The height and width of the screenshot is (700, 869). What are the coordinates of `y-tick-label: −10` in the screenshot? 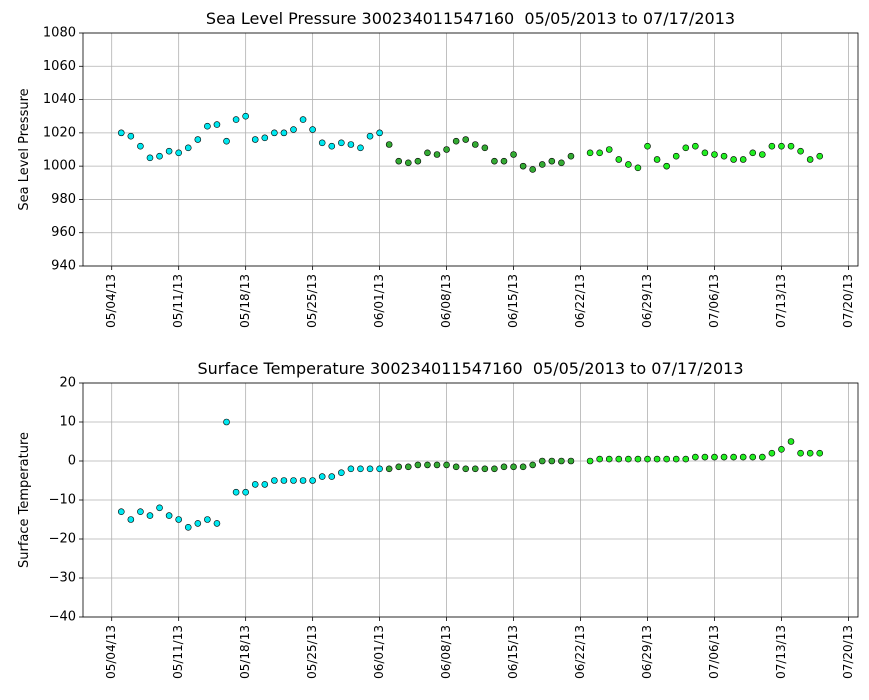 It's located at (62, 500).